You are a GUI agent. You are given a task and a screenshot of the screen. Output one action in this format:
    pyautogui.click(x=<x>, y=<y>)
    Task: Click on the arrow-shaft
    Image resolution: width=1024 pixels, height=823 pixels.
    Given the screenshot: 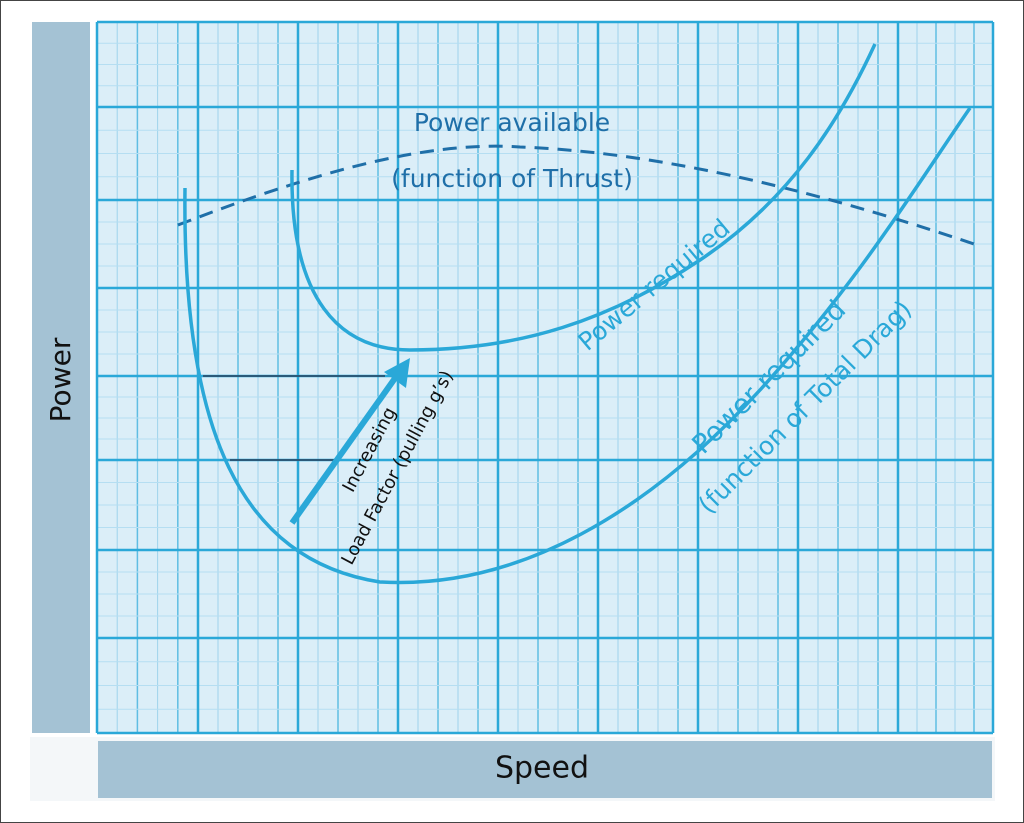 What is the action you would take?
    pyautogui.click(x=345, y=448)
    